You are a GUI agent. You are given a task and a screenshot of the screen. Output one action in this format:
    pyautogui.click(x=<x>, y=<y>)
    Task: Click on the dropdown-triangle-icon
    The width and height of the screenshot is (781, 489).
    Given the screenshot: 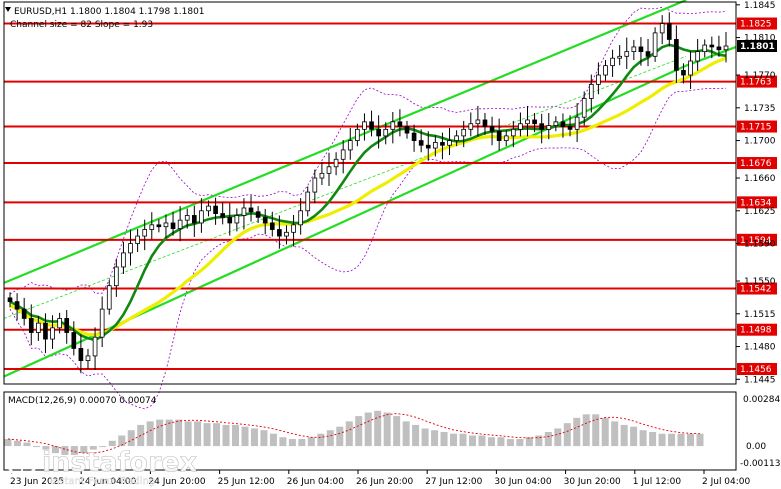 What is the action you would take?
    pyautogui.click(x=8, y=9)
    